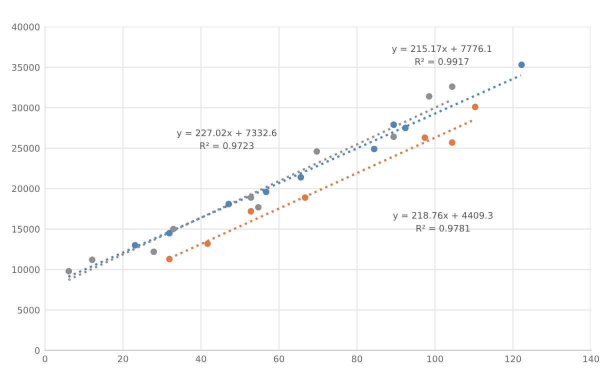 Image resolution: width=600 pixels, height=383 pixels. What do you see at coordinates (45, 358) in the screenshot?
I see `x-tick-label: 0` at bounding box center [45, 358].